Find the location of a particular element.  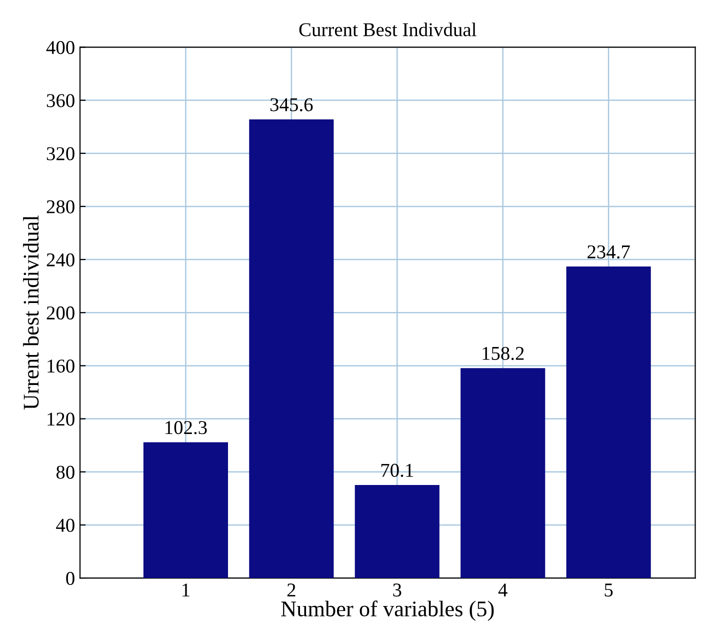

y-tick-label: 80 is located at coordinates (65, 472).